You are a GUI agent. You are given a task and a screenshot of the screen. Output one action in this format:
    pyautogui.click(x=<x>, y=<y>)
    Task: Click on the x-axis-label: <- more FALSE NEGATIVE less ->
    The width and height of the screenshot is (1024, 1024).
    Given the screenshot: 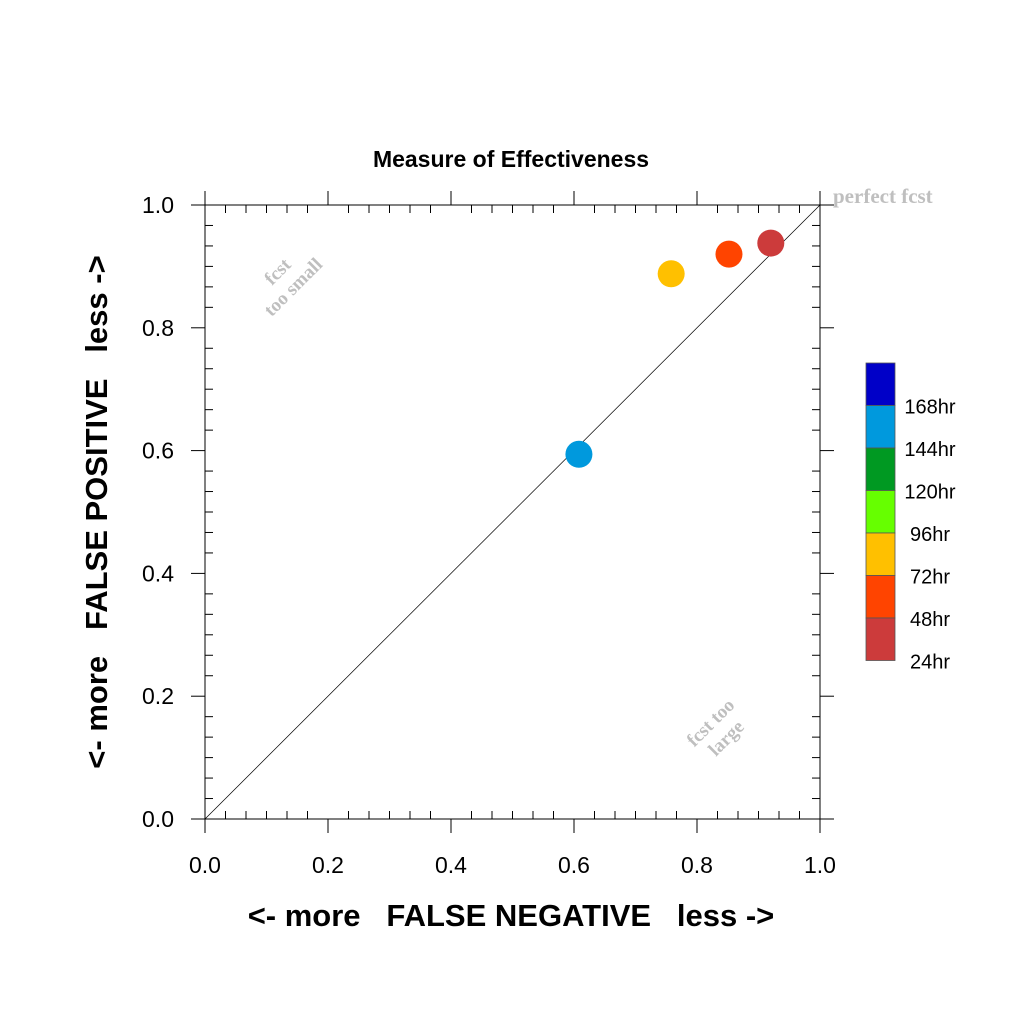 What is the action you would take?
    pyautogui.click(x=511, y=915)
    